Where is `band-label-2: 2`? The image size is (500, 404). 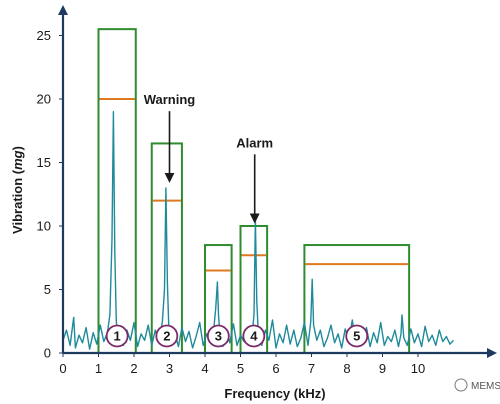
band-label-2: 2 is located at coordinates (166, 336).